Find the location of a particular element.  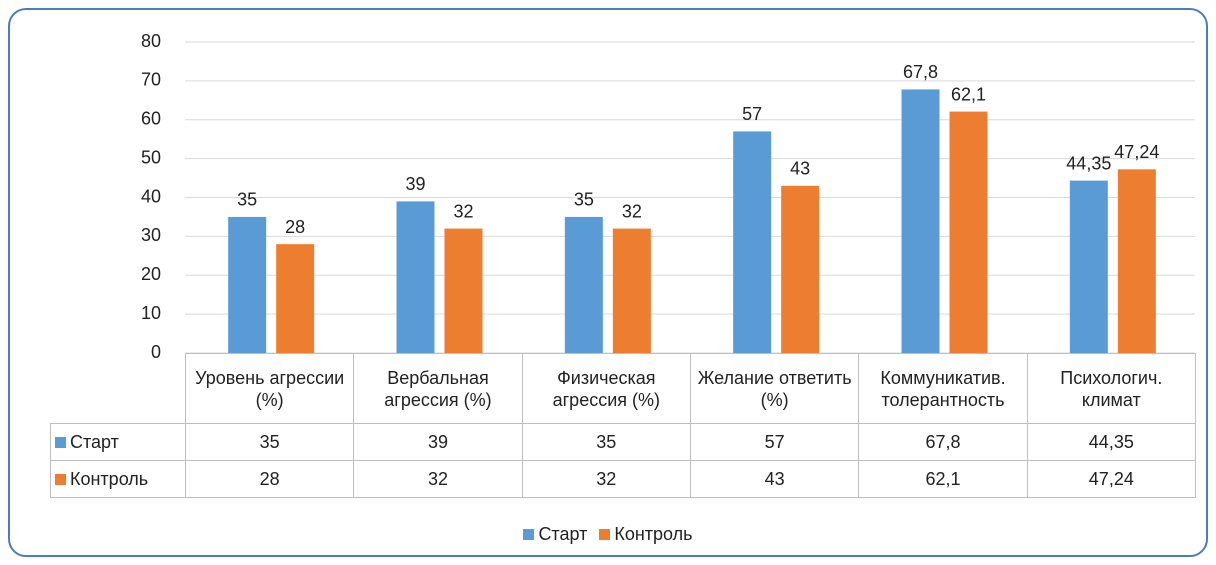

table-value: 44,35 is located at coordinates (1111, 442).